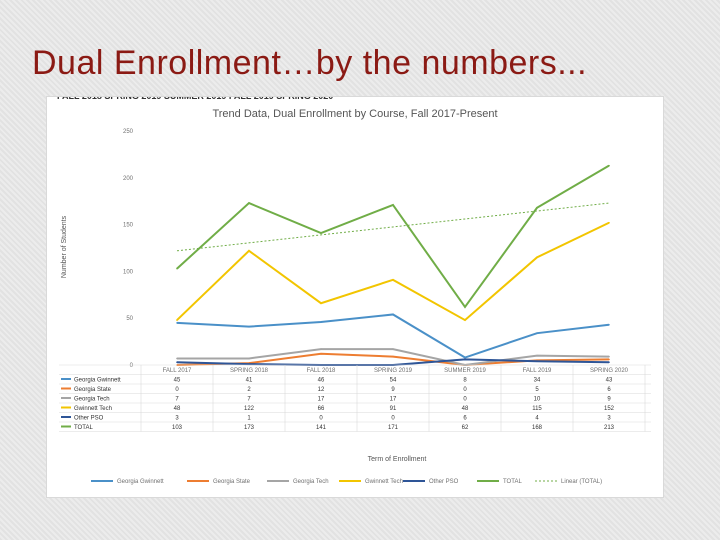  I want to click on table-cell: 41, so click(249, 381).